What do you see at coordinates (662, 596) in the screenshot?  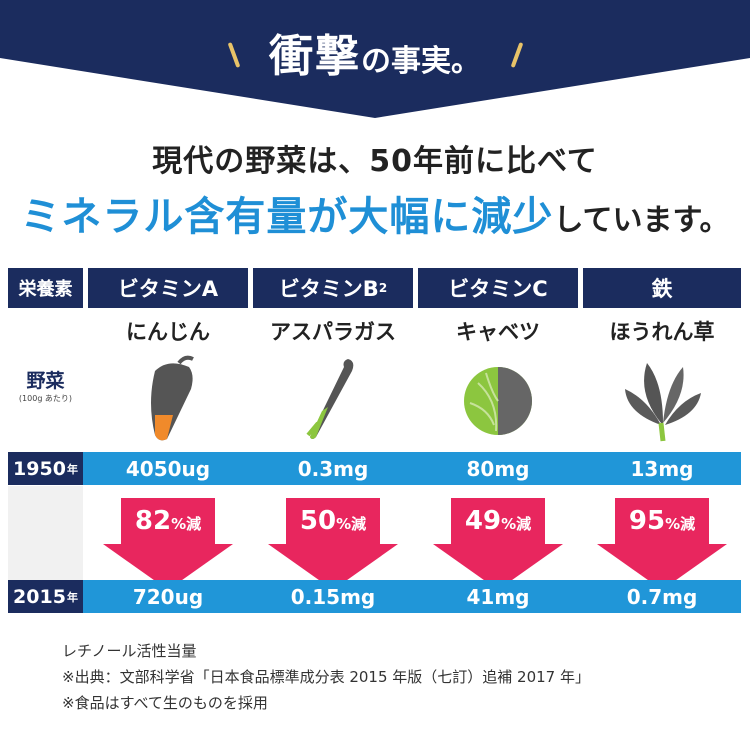 I see `value-2015-iron: 0.7mg` at bounding box center [662, 596].